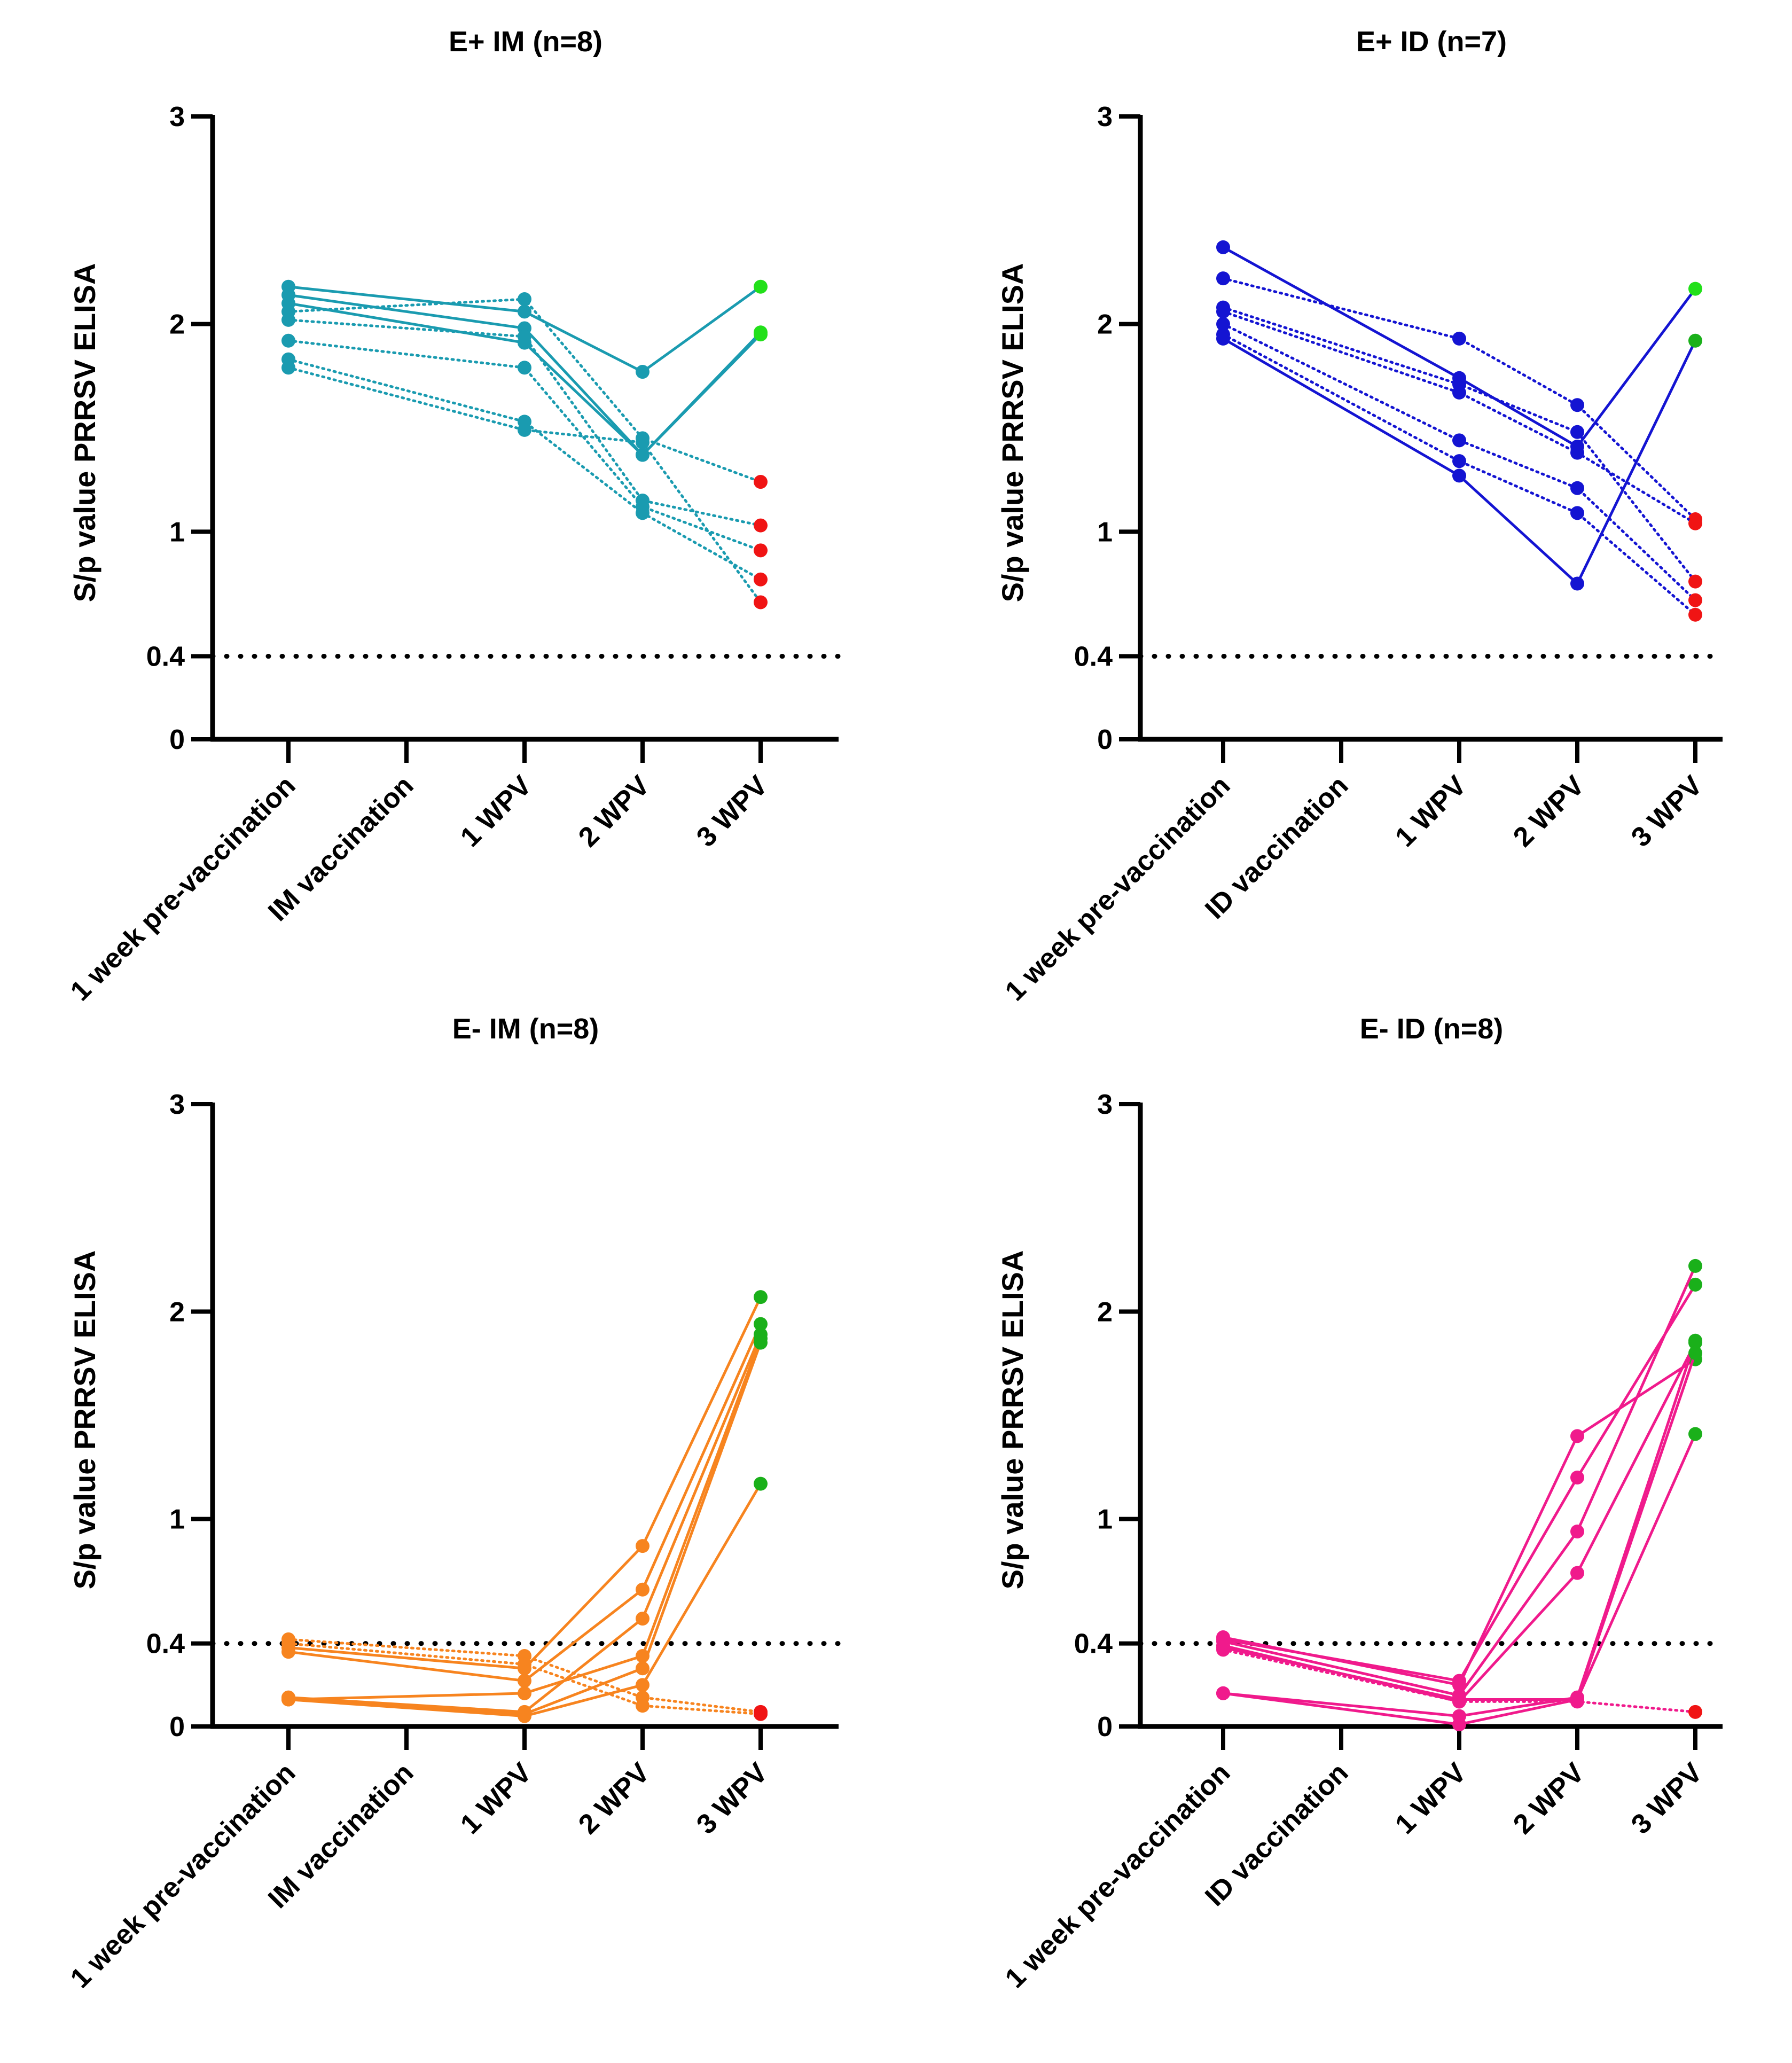  What do you see at coordinates (1105, 532) in the screenshot?
I see `y-tick-label: 1` at bounding box center [1105, 532].